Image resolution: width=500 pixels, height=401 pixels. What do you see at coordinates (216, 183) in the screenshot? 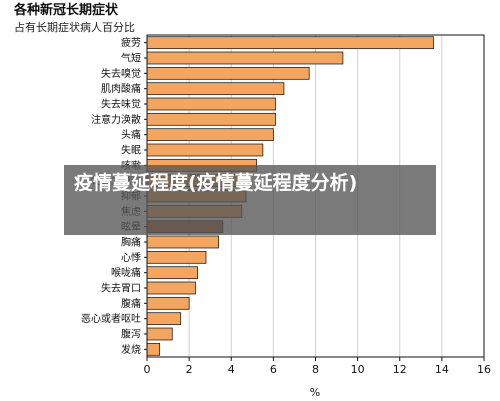
I see `watermark-text: 疫情蔓延程度(疫情蔓延程度分析)` at bounding box center [216, 183].